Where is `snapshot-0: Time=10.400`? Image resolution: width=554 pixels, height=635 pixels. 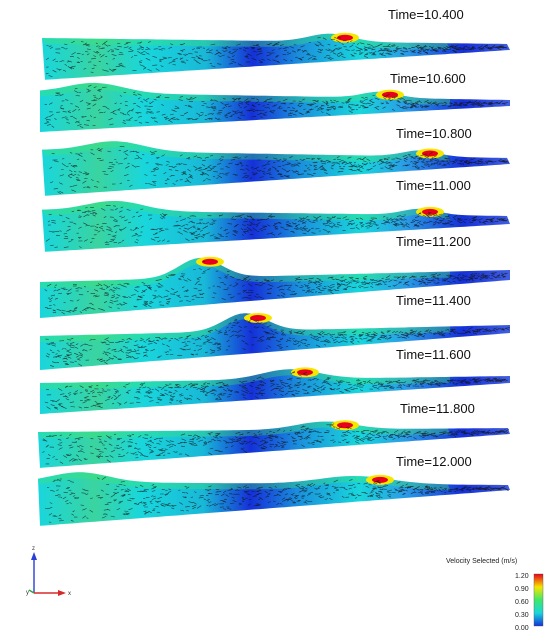
snapshot-0: Time=10.400 is located at coordinates (276, 43).